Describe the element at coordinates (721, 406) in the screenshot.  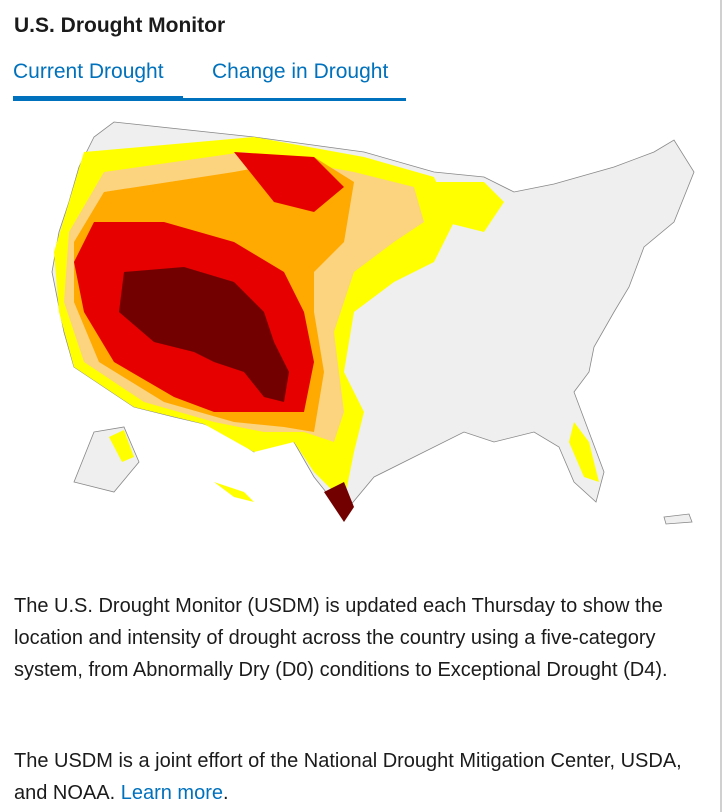
I see `window-border` at that location.